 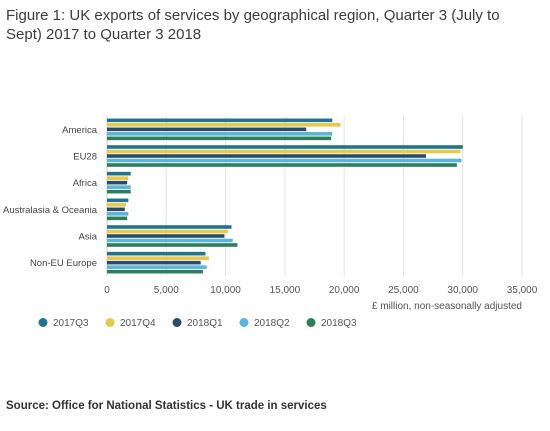 I want to click on x-axis-label: £ million, non-seasonally adjusted, so click(x=447, y=306).